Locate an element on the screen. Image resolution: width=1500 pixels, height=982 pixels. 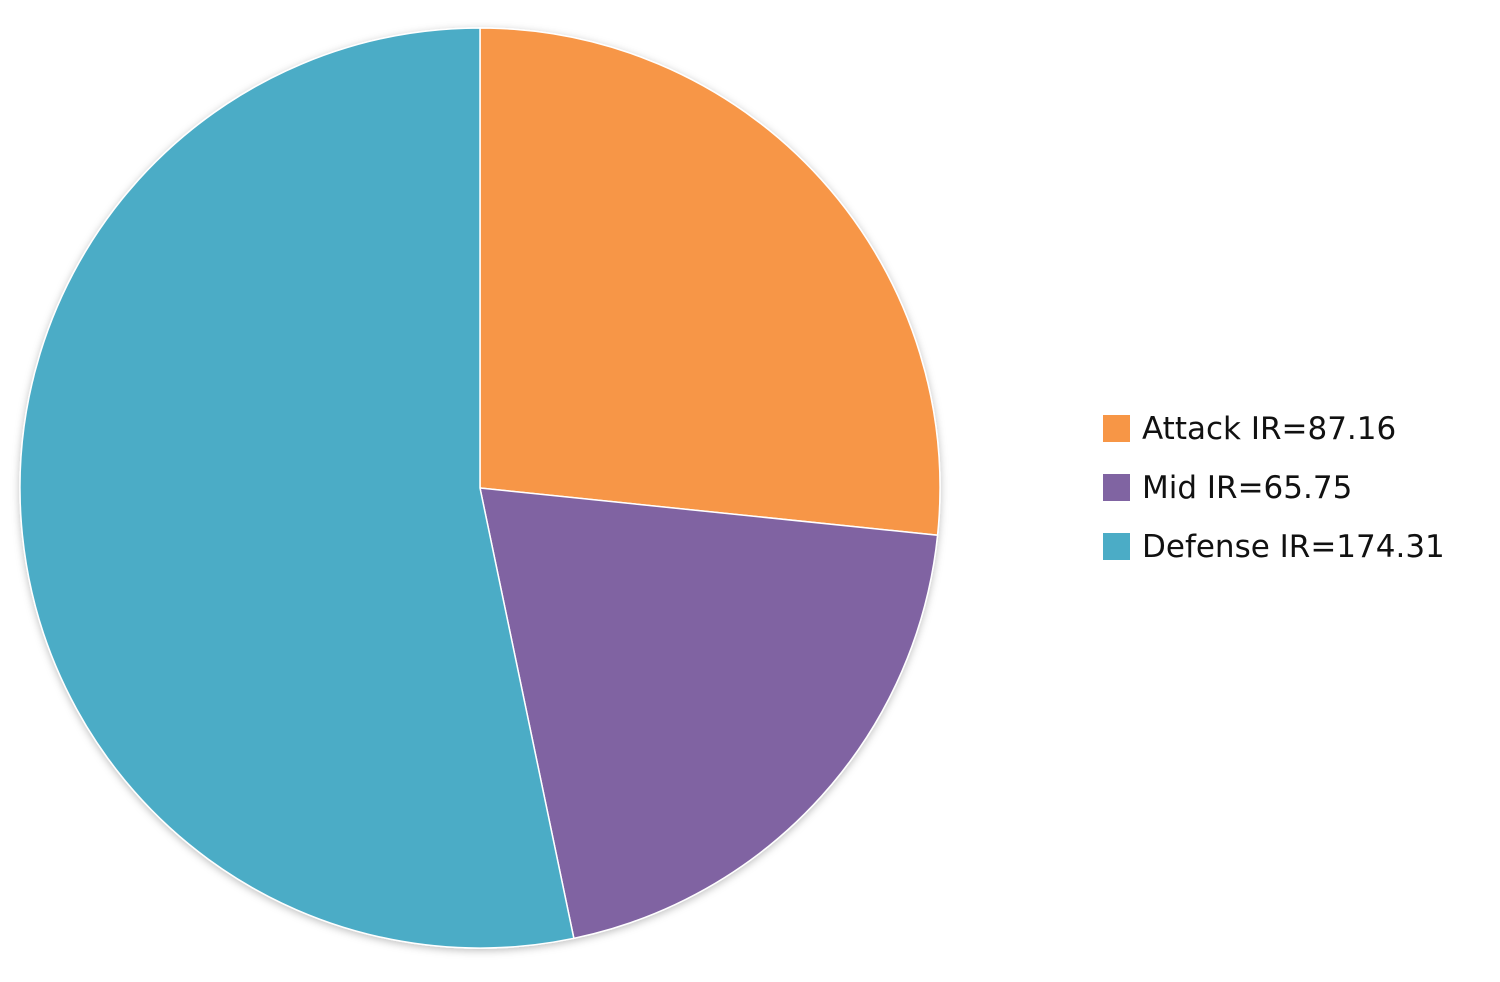
legend-swatch-mid is located at coordinates (1116, 487).